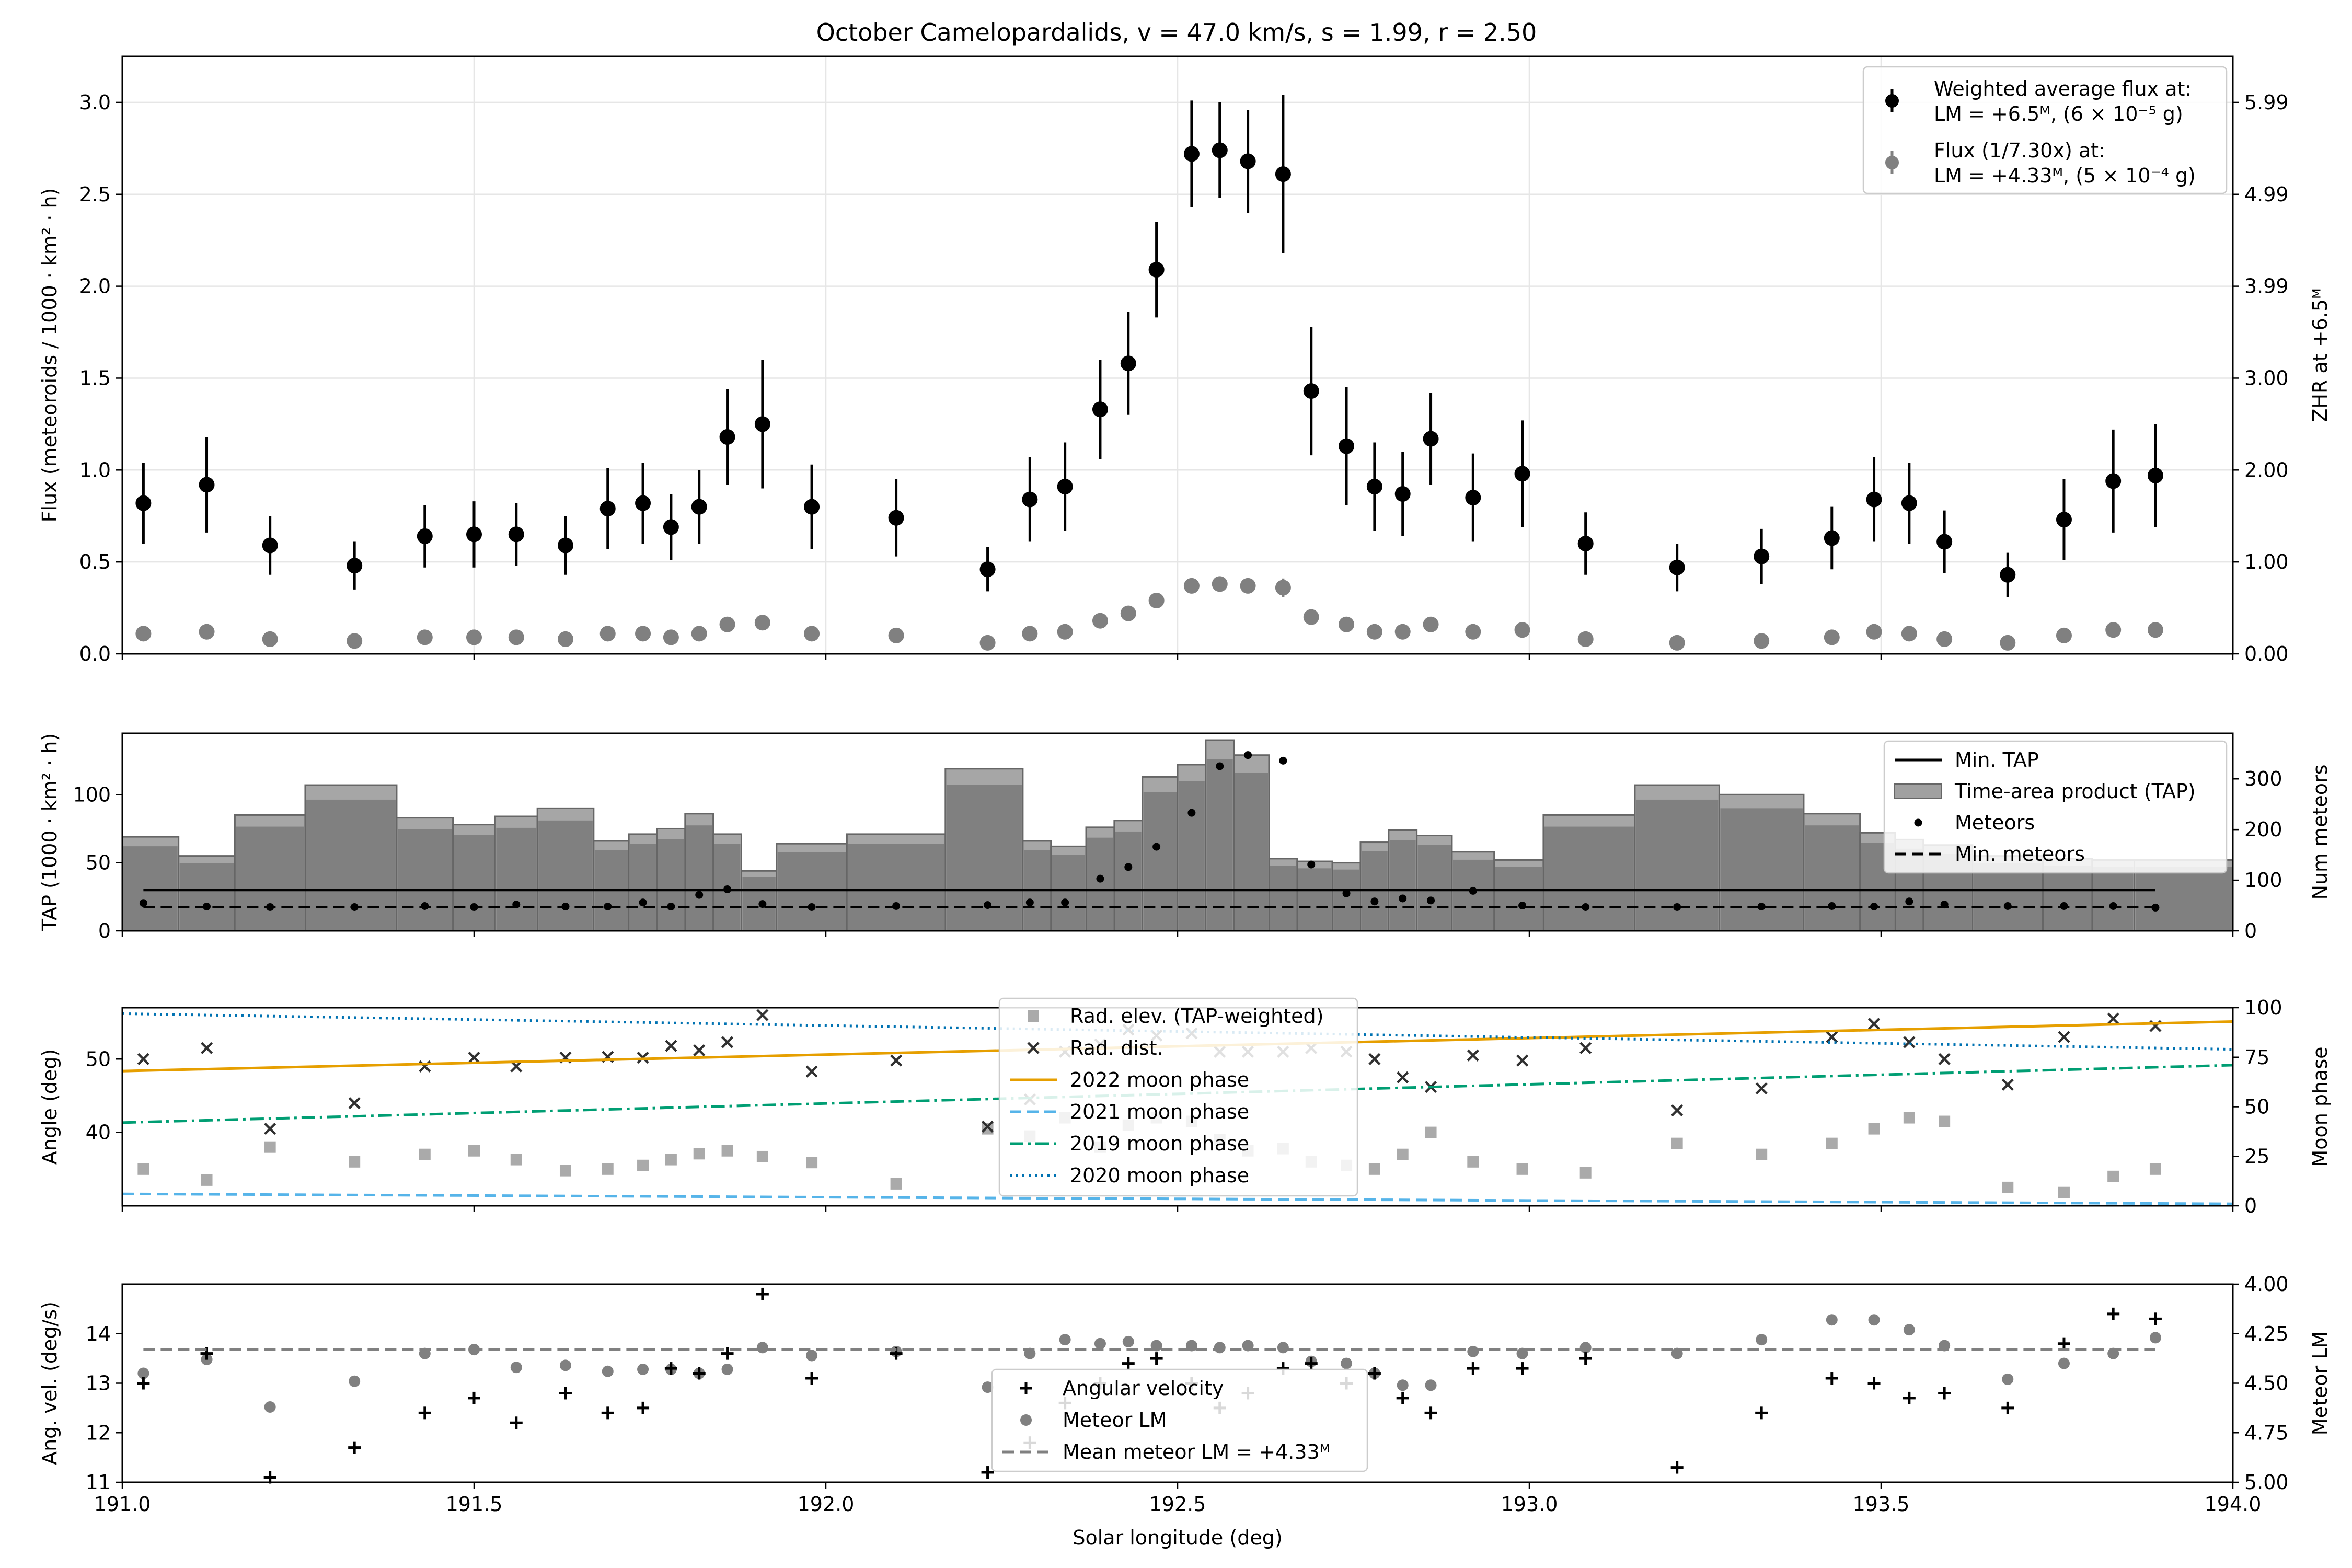 The image size is (2352, 1568). Describe the element at coordinates (49, 355) in the screenshot. I see `flux-y-axis-label: Flux (meteoroids / 1000 · km² · h)` at that location.